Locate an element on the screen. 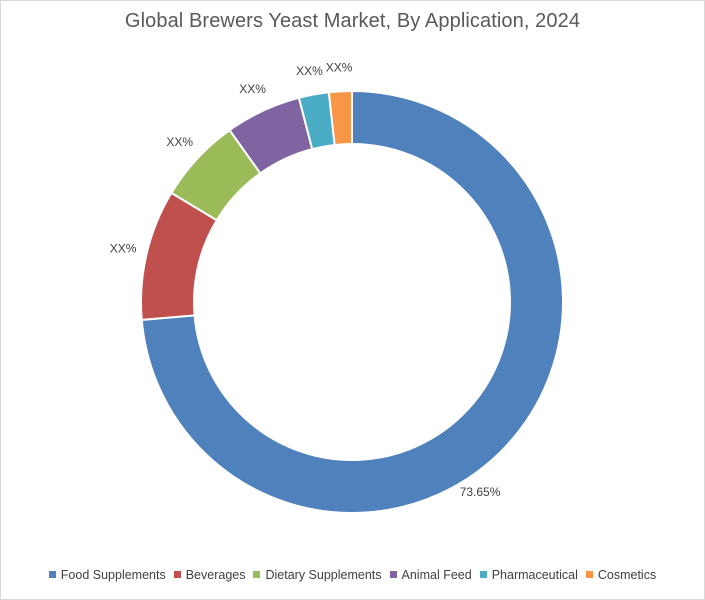 Image resolution: width=705 pixels, height=600 pixels. legend-item-cosmetics: Cosmetics is located at coordinates (621, 575).